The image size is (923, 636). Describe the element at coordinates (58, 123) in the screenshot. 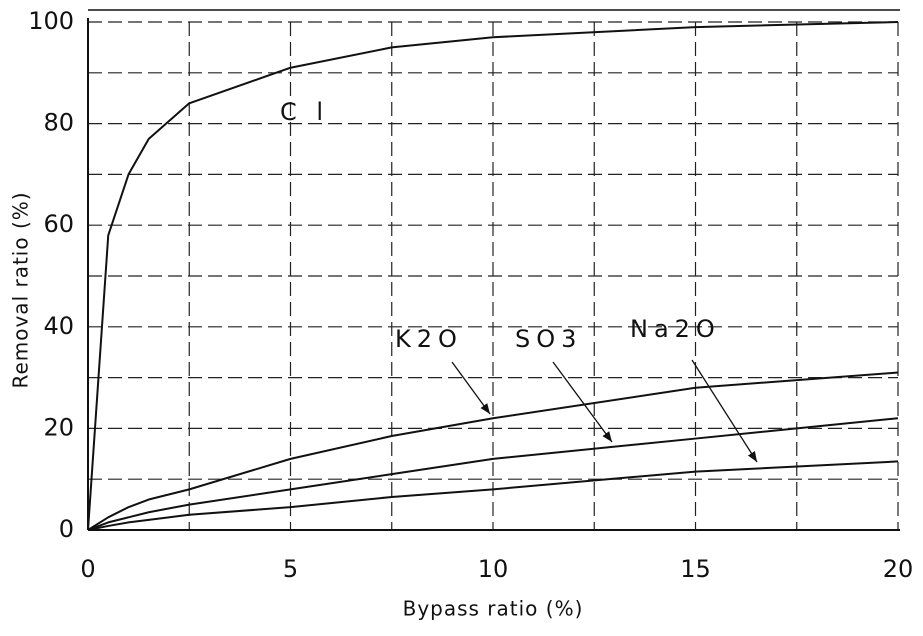

I see `y-tick-label: 80` at that location.